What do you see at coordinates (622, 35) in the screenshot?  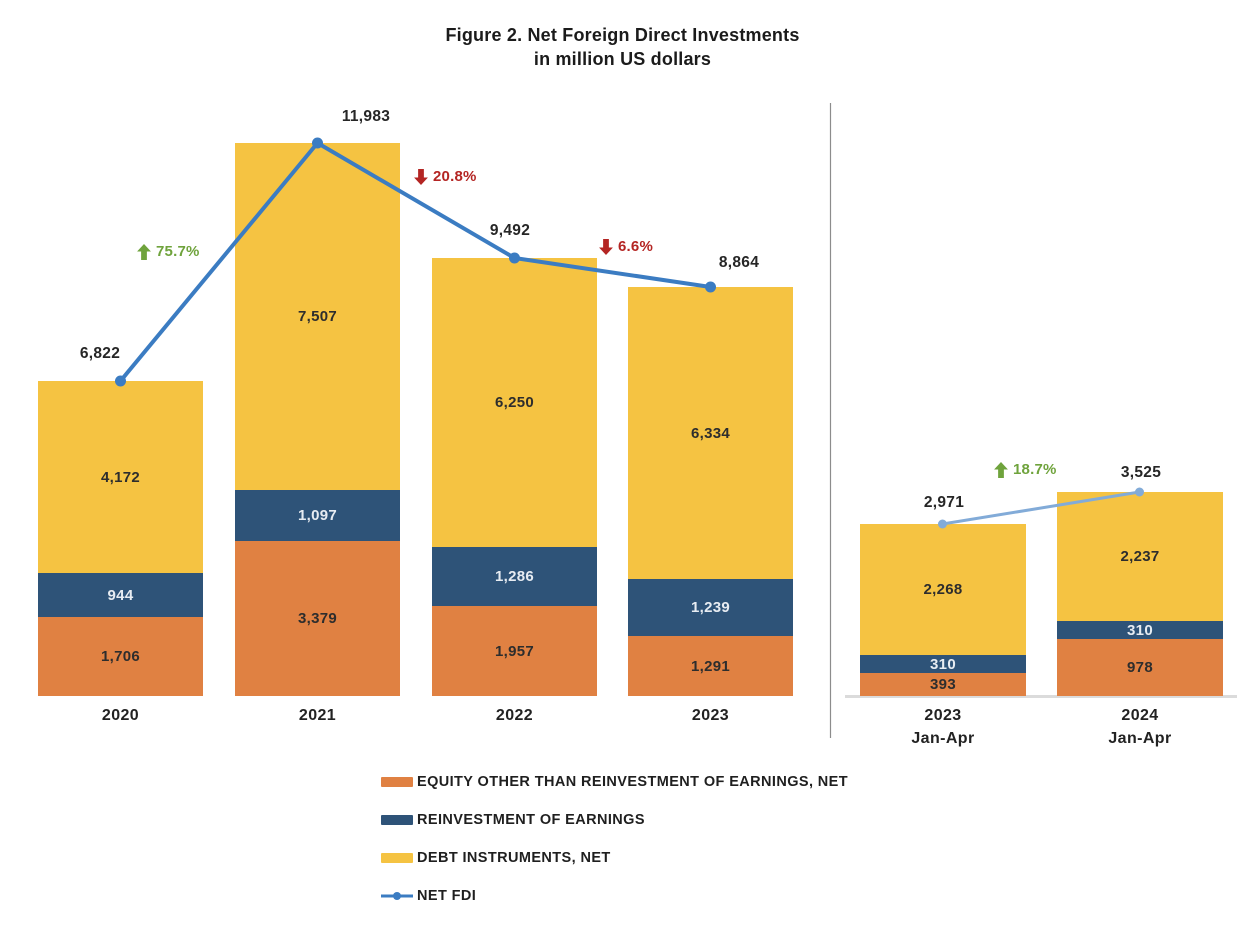 I see `figure-title-line1: Figure 2. Net Foreign Direct Investments` at bounding box center [622, 35].